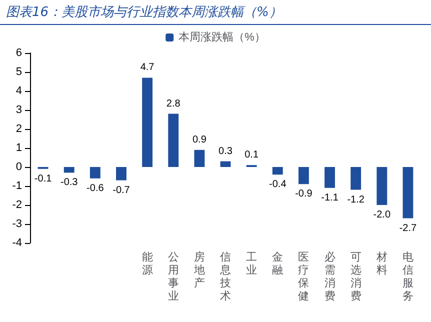 This screenshot has height=322, width=431. I want to click on data-label: -2.0, so click(382, 215).